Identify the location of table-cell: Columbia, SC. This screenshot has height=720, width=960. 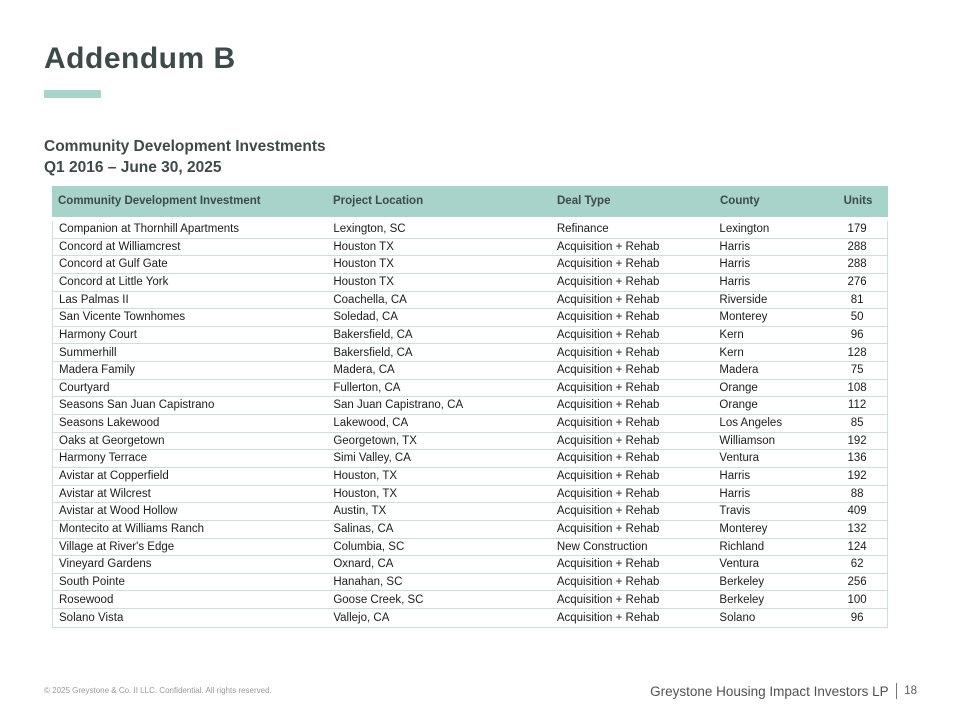
(369, 546).